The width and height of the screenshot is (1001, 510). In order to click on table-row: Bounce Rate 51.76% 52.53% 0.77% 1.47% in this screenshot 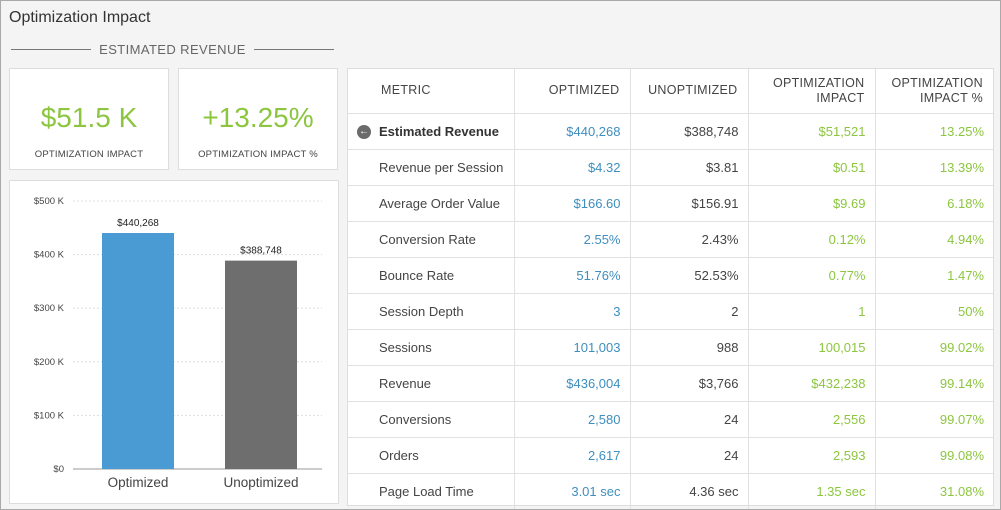, I will do `click(670, 275)`.